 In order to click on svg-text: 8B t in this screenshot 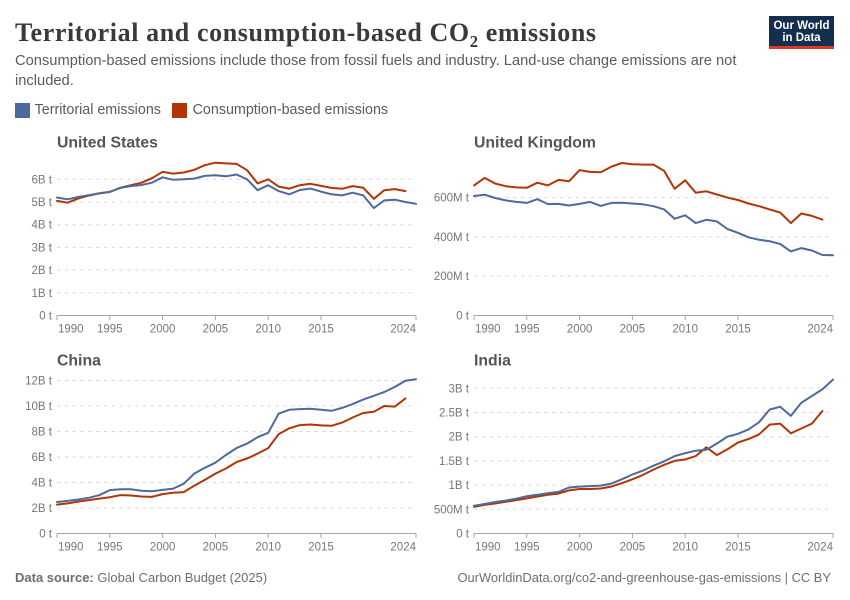, I will do `click(42, 433)`.